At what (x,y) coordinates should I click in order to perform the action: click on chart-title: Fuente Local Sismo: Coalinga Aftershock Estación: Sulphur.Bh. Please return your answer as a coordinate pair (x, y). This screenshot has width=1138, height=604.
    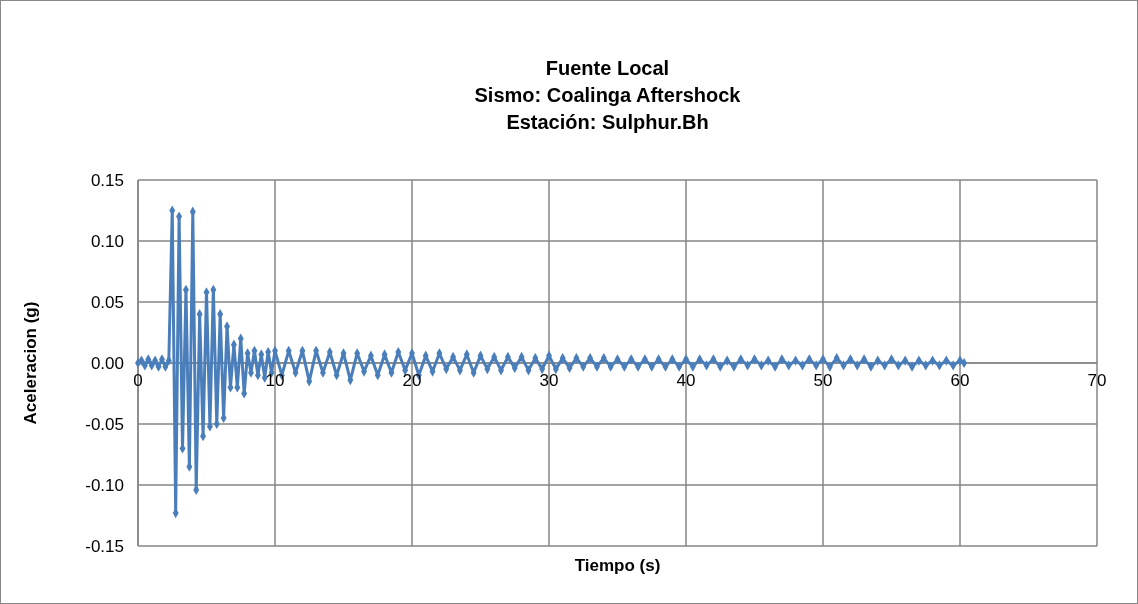
    Looking at the image, I should click on (608, 95).